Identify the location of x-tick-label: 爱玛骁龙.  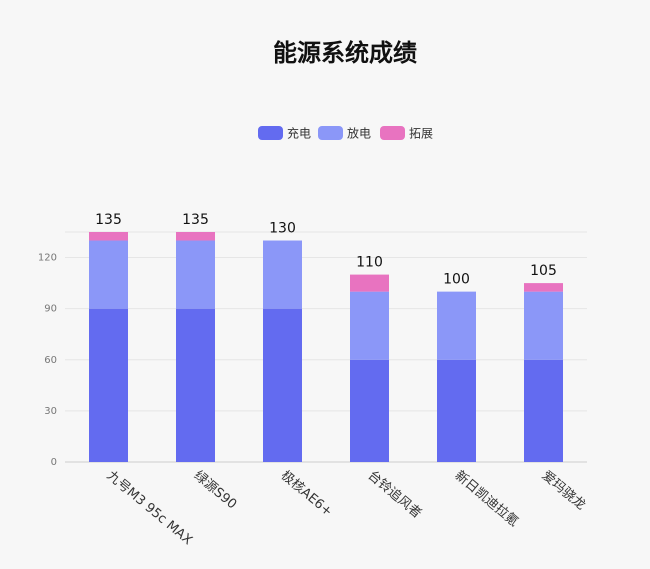
(563, 490).